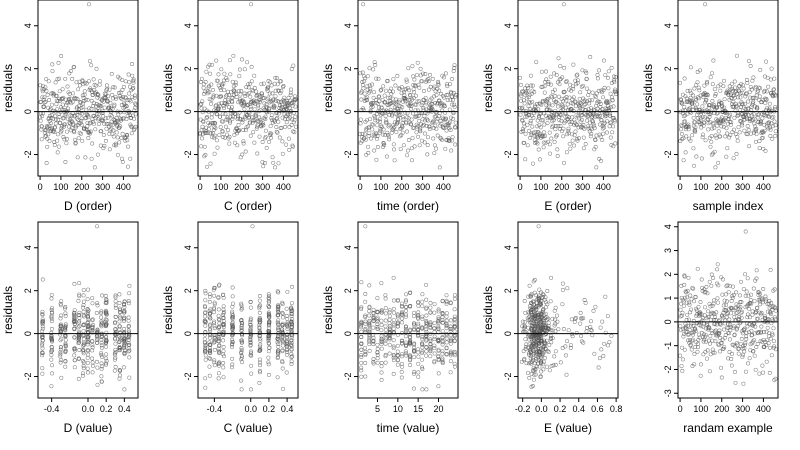 The image size is (800, 450). Describe the element at coordinates (508, 68) in the screenshot. I see `y-tick-label: 2` at that location.